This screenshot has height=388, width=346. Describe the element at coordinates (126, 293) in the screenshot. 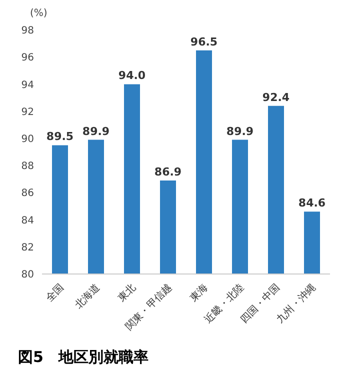

I see `x-tick-label: 東北` at that location.